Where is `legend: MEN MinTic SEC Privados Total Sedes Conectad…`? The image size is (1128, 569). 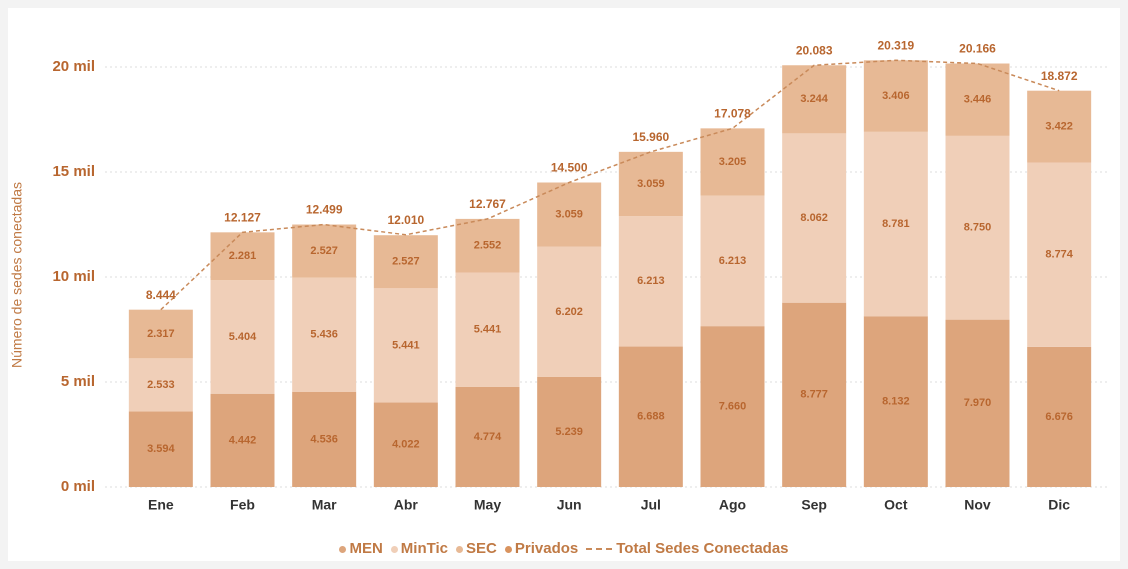
legend: MEN MinTic SEC Privados Total Sedes Conectad… is located at coordinates (564, 548).